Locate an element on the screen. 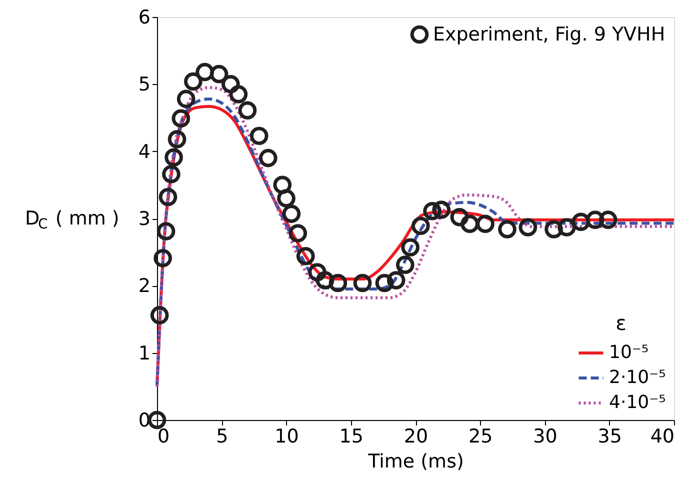 The width and height of the screenshot is (689, 502). y-tick-label: 1 is located at coordinates (144, 353).